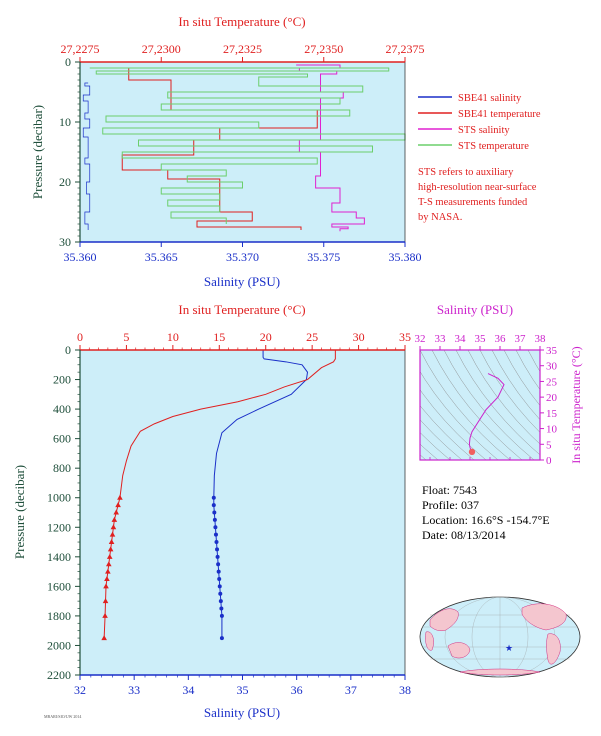  I want to click on main-salinity-tick-label: 33, so click(134, 690).